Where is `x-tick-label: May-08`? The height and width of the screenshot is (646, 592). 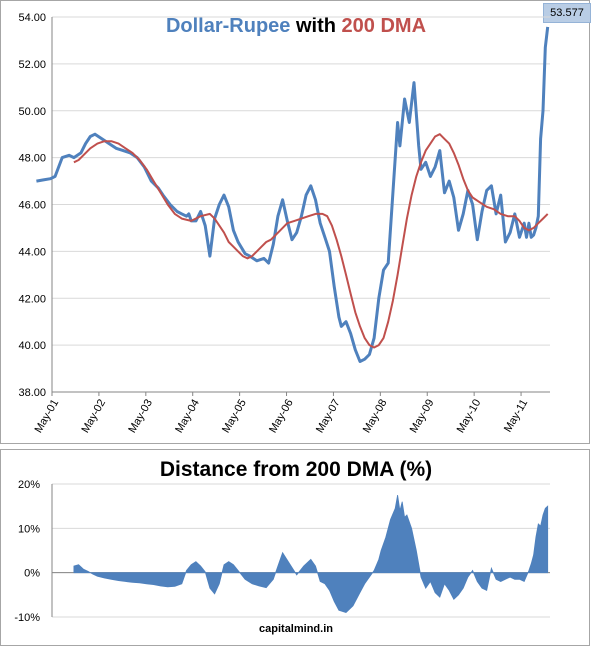 x-tick-label: May-08 is located at coordinates (375, 416).